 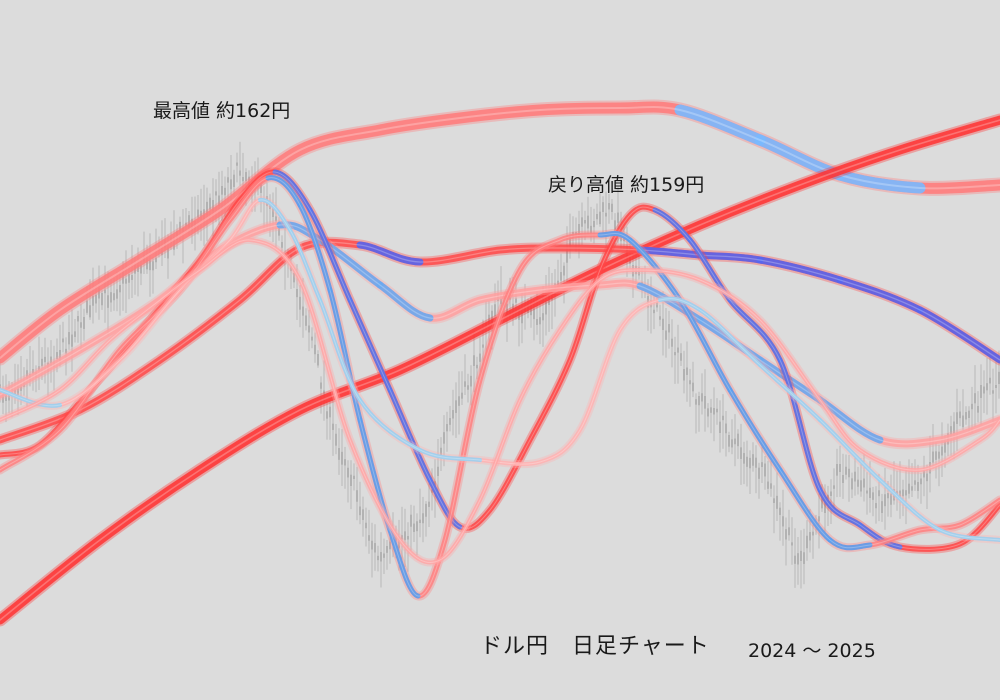 I want to click on annotation-rebound-high: 戻り高値 約159円, so click(x=626, y=185).